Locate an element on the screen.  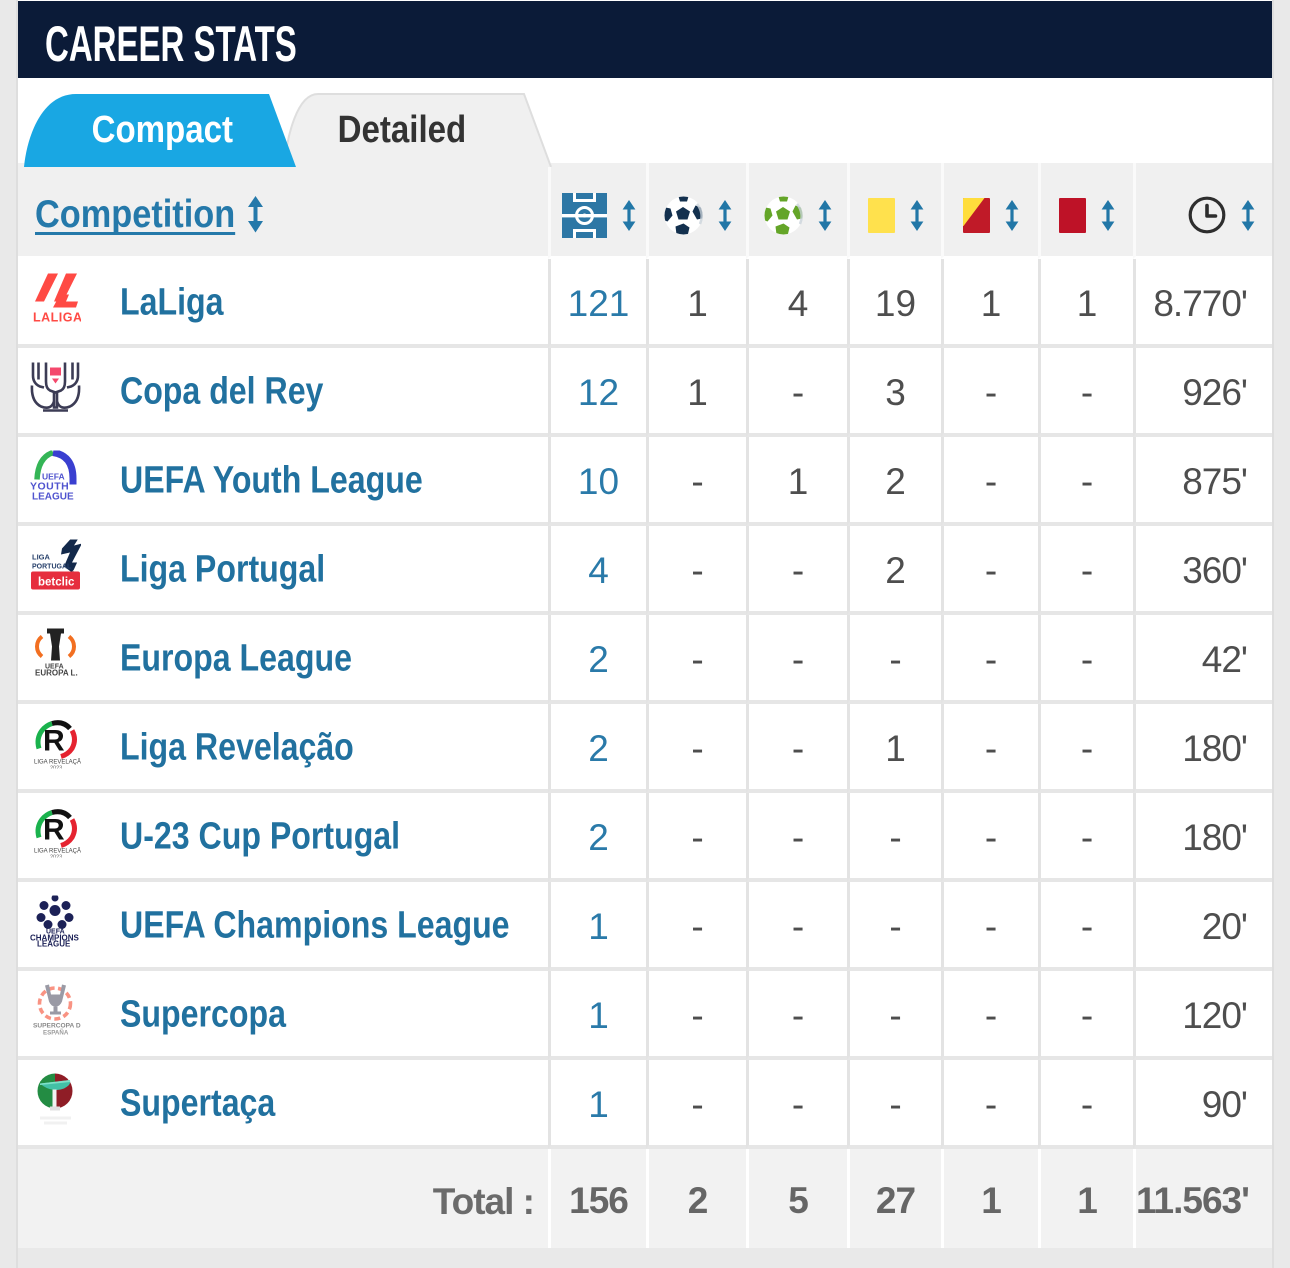
svg-text: SUPERCOPA DE is located at coordinates (57, 1025).